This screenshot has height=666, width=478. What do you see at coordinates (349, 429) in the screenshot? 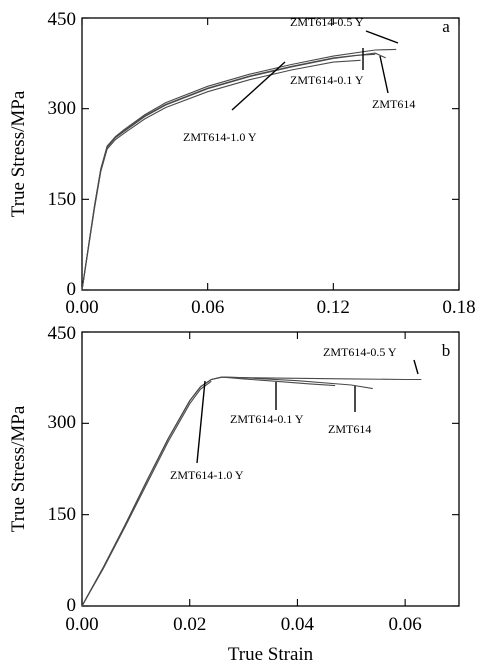
I see `panel-b-annotation-zmt614: ZMT614` at bounding box center [349, 429].